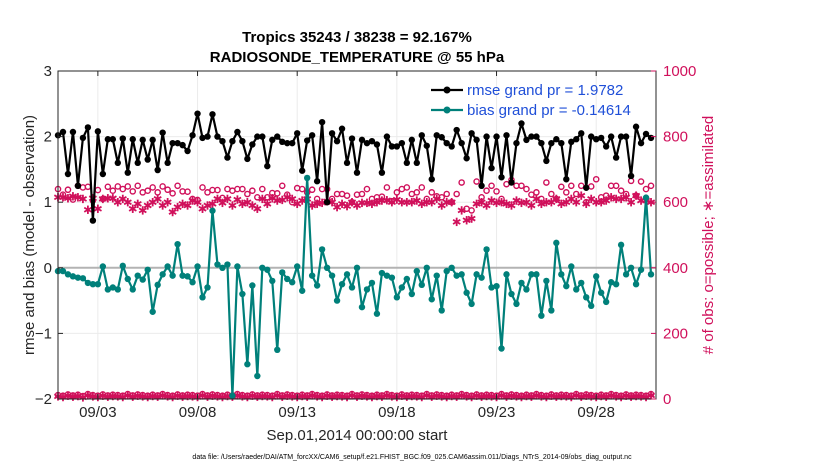  Describe the element at coordinates (29, 235) in the screenshot. I see `y-axis-left-label: rmse and bias (model - observation)` at that location.